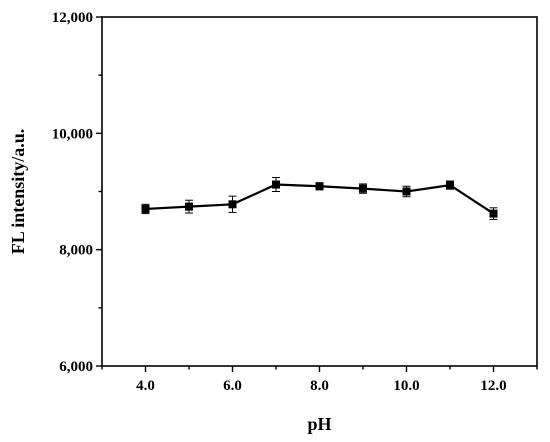 This screenshot has width=550, height=442. I want to click on x-axis-title: pH, so click(319, 424).